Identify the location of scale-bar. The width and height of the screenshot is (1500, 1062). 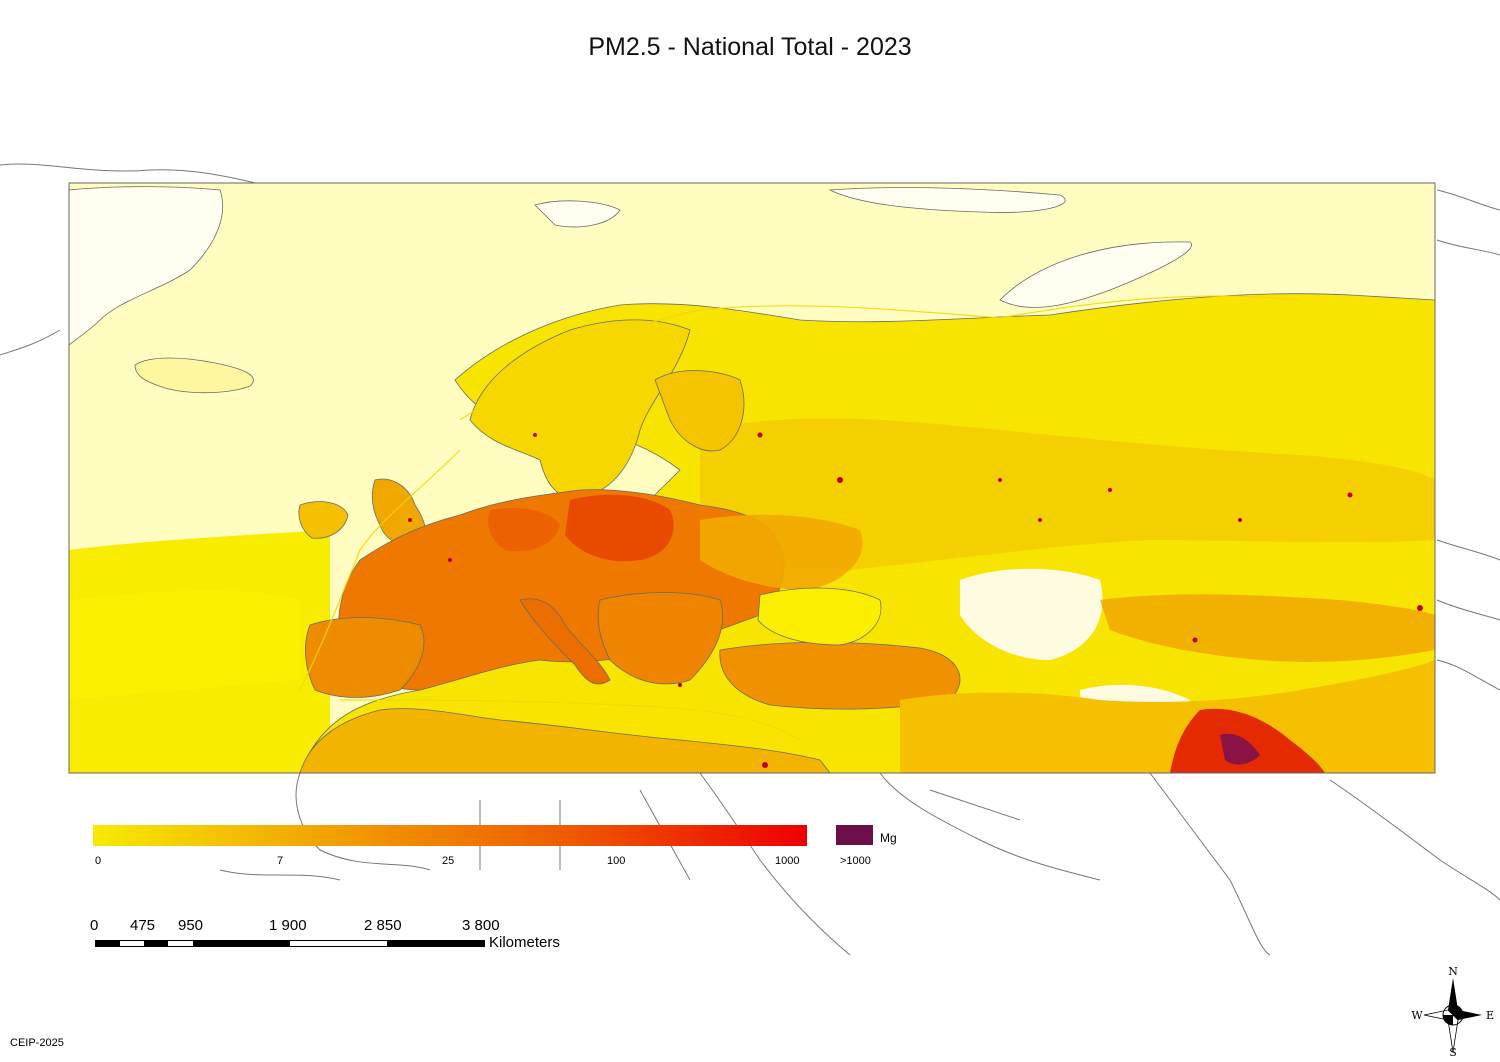
(290, 943).